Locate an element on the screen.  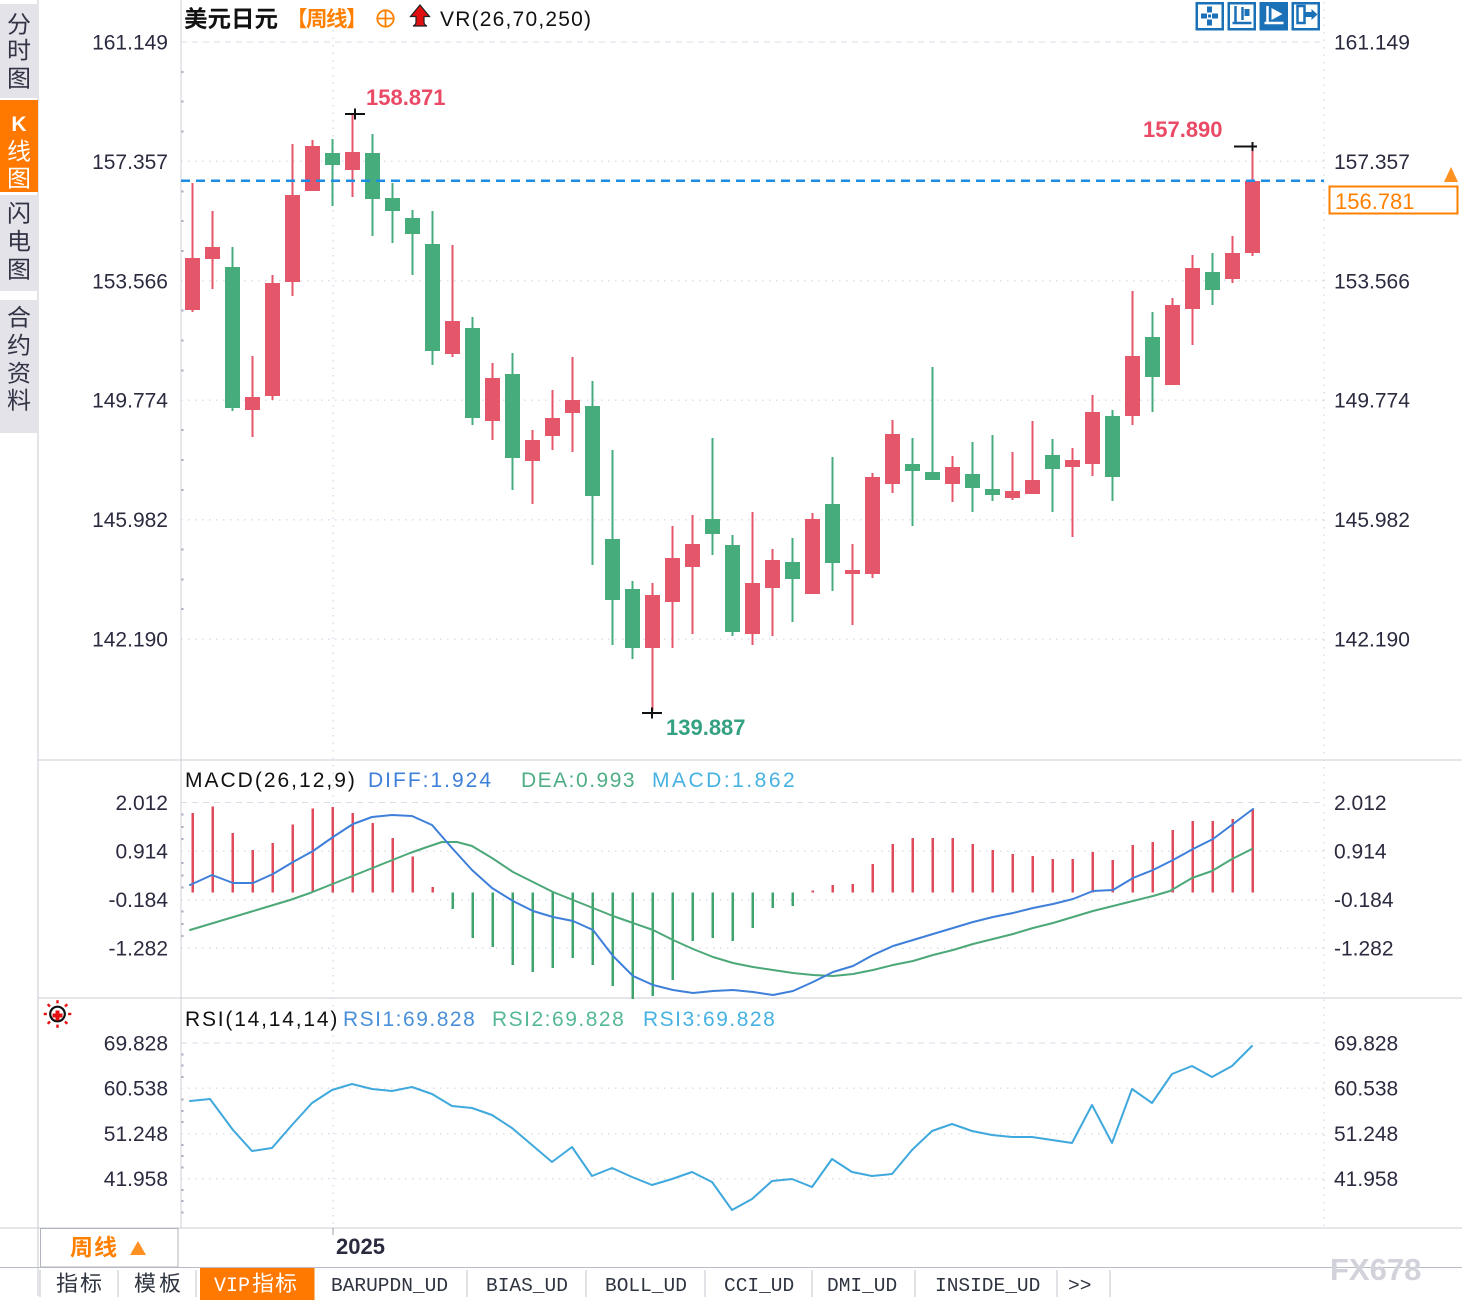
svg-text: 158.871 is located at coordinates (406, 97).